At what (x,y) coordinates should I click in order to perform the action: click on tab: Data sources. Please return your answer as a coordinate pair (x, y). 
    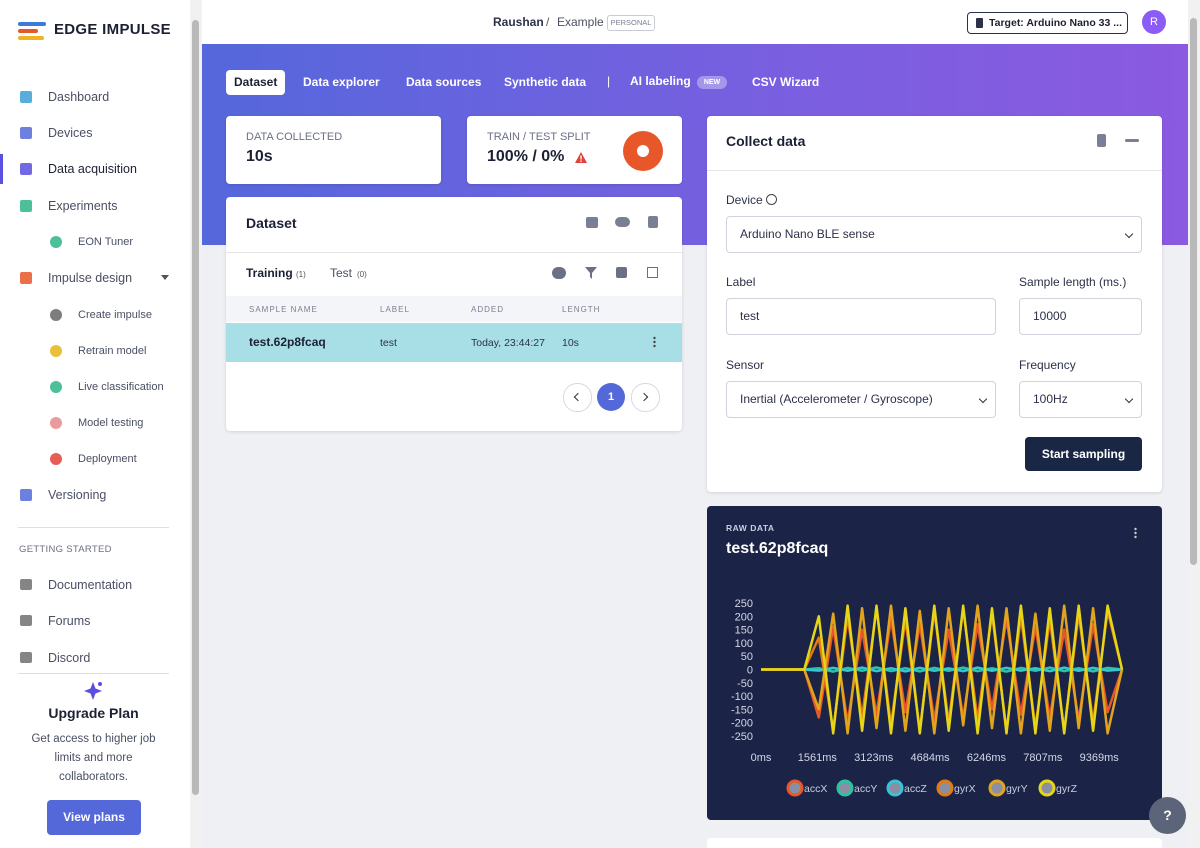
    Looking at the image, I should click on (444, 82).